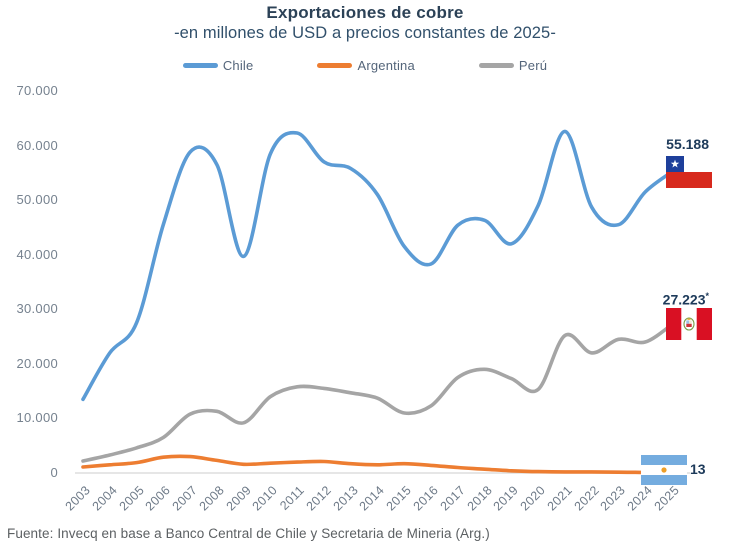  What do you see at coordinates (689, 171) in the screenshot?
I see `chile-flag-icon` at bounding box center [689, 171].